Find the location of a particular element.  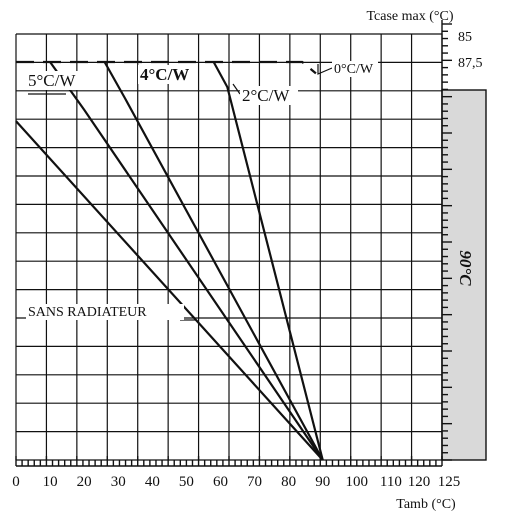

band-rect is located at coordinates (464, 275).